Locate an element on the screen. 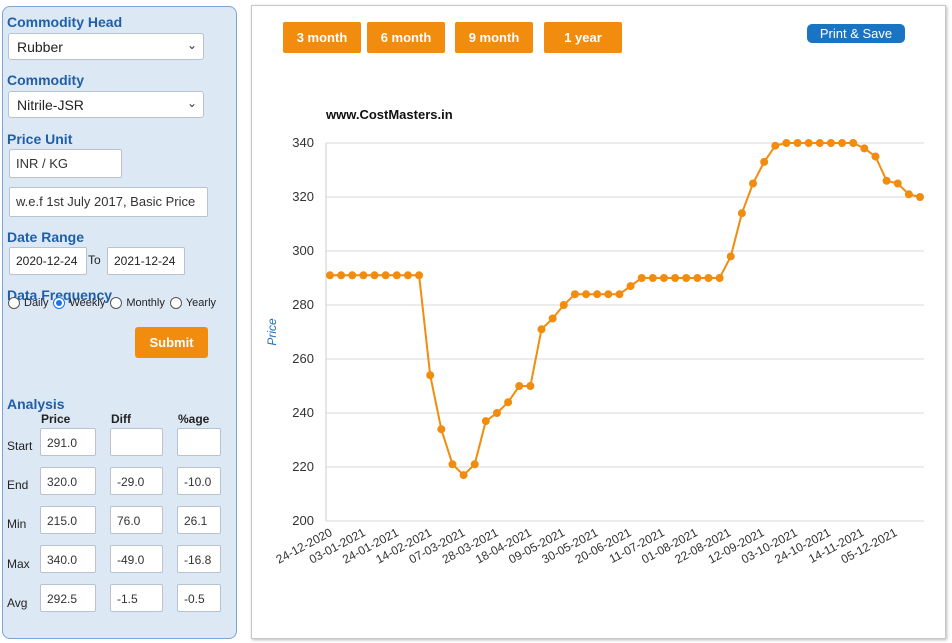 This screenshot has width=952, height=643. row-label: End is located at coordinates (18, 485).